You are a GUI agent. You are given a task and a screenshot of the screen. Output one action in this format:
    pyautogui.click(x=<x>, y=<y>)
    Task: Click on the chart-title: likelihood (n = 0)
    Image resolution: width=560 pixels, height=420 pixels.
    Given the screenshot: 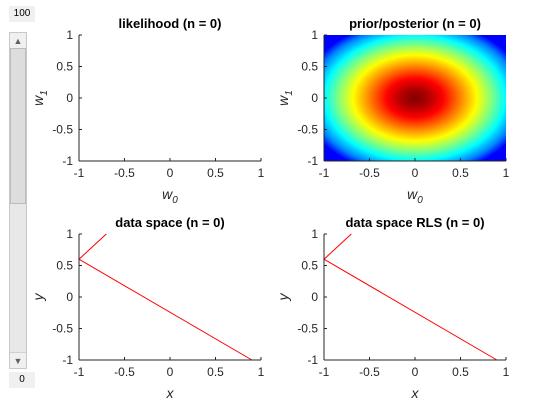 What is the action you would take?
    pyautogui.click(x=170, y=23)
    